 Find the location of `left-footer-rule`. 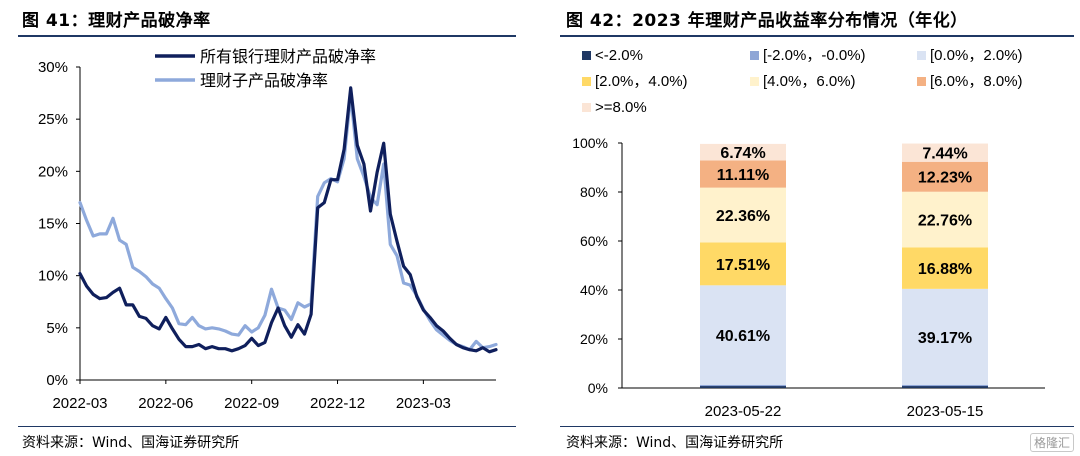

left-footer-rule is located at coordinates (267, 426).